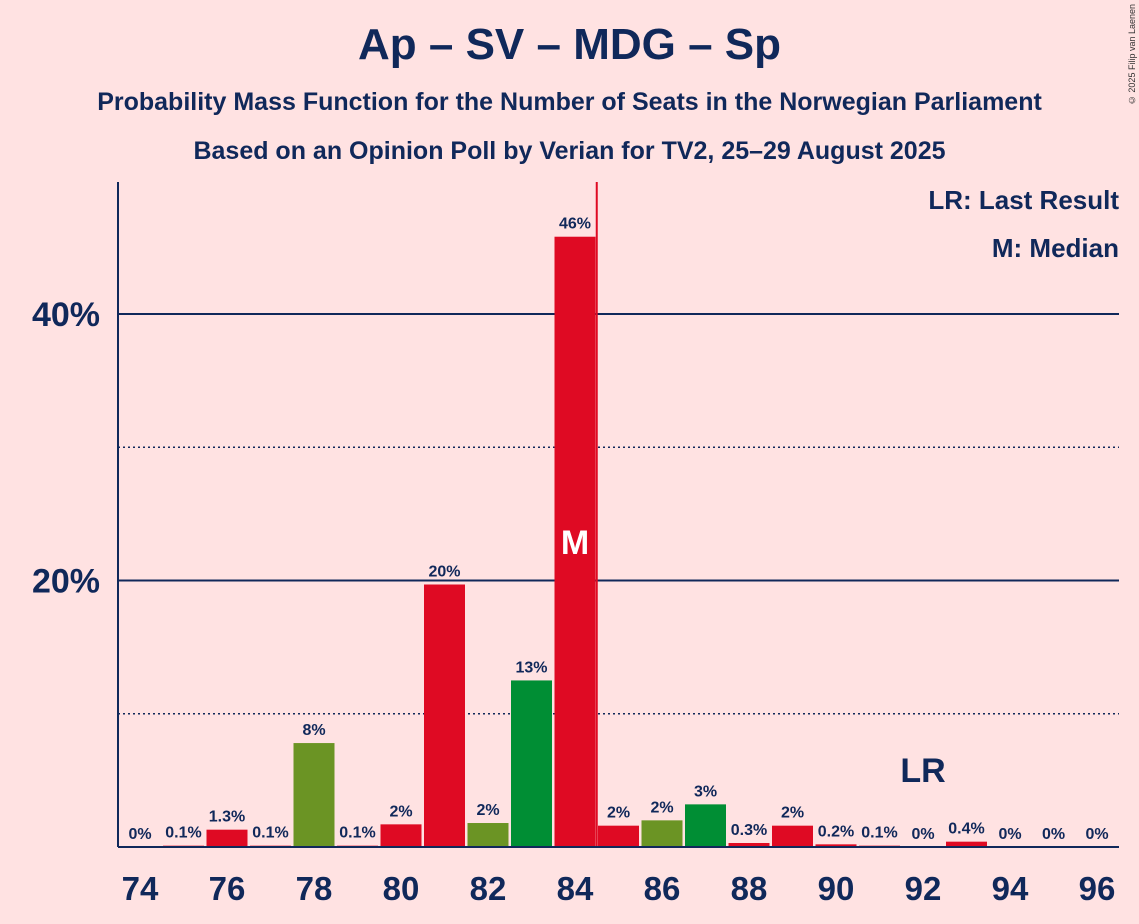 Image resolution: width=1139 pixels, height=924 pixels. What do you see at coordinates (1055, 248) in the screenshot?
I see `legend-median: M: Median` at bounding box center [1055, 248].